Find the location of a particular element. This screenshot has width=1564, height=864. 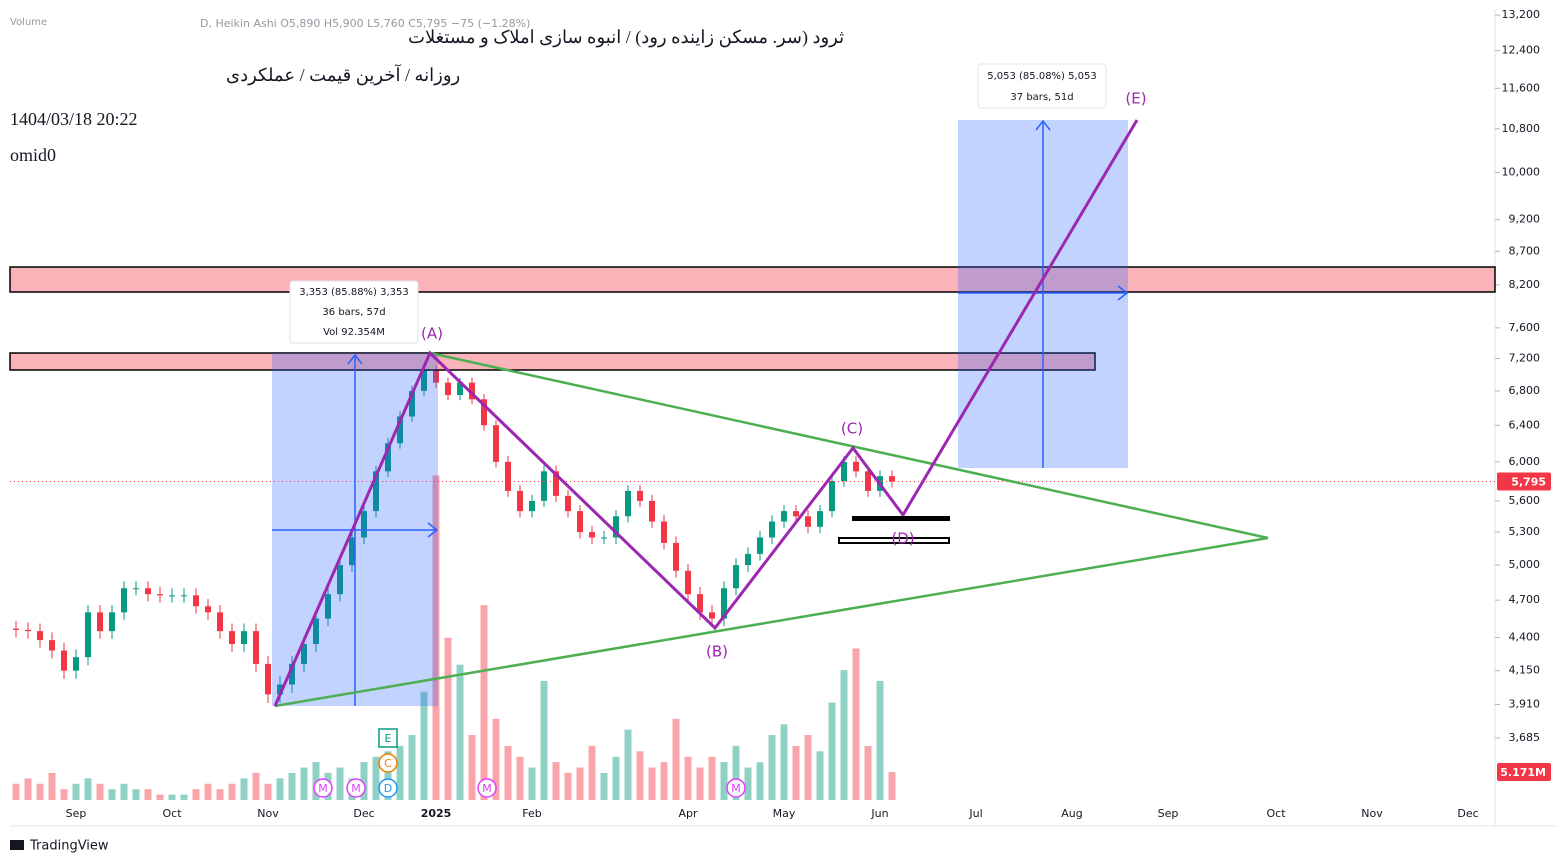

y-tick-label: 8,700 is located at coordinates (1525, 250).